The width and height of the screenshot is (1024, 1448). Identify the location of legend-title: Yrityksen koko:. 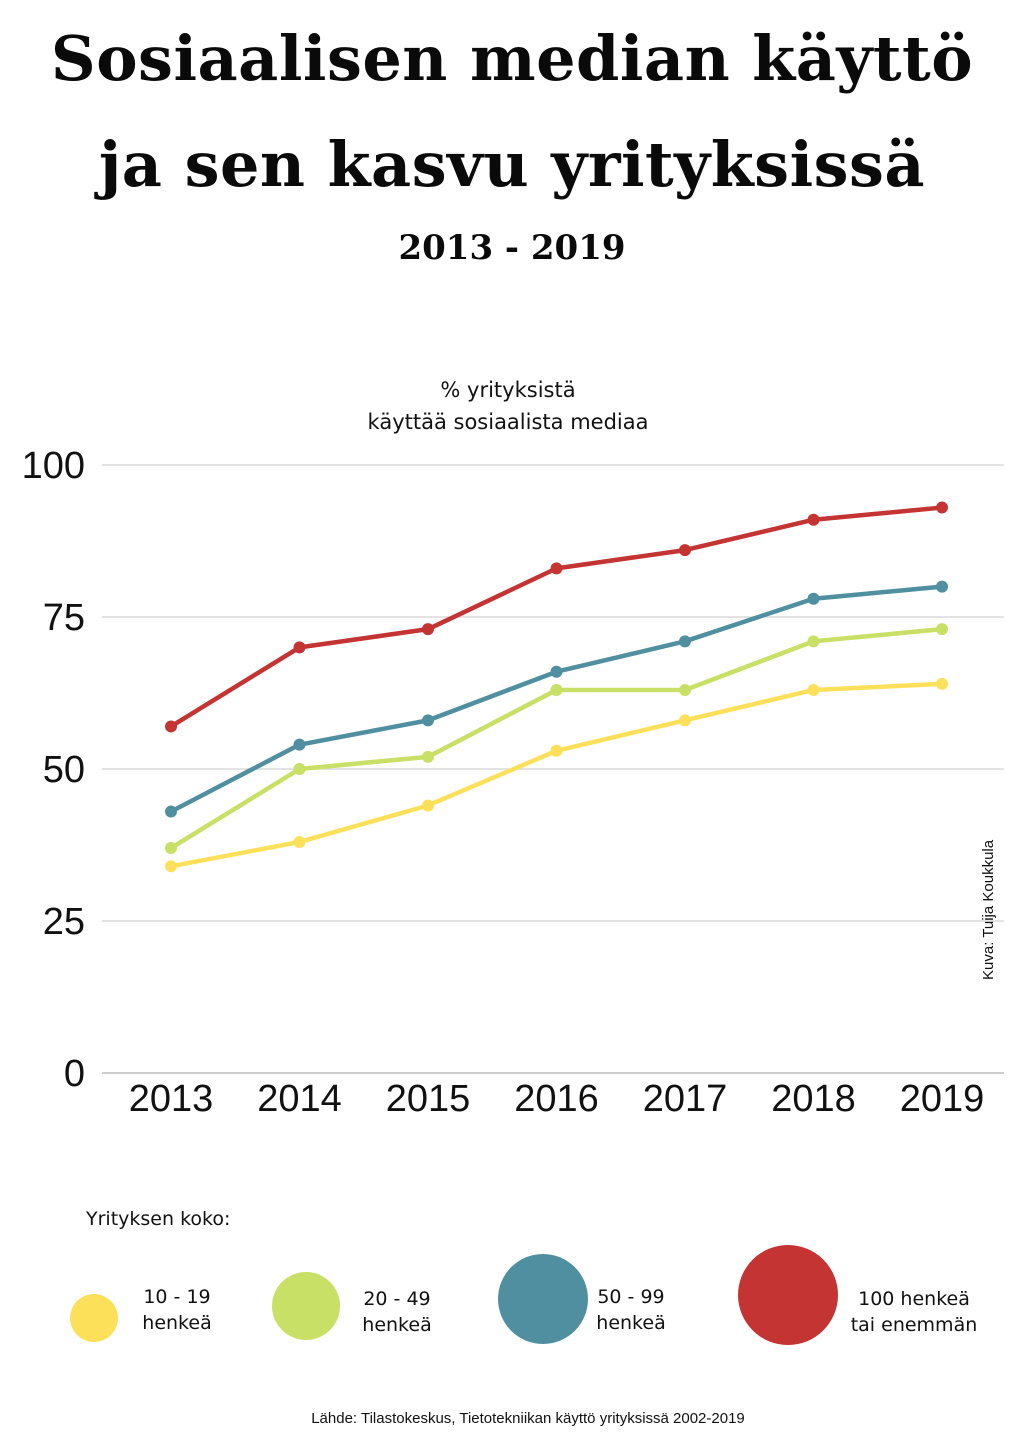
(158, 1219).